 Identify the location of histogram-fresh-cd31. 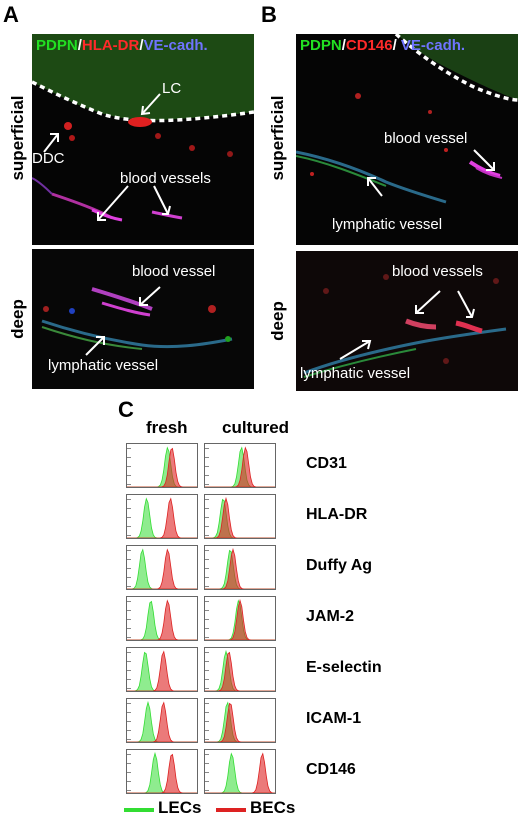
(162, 465).